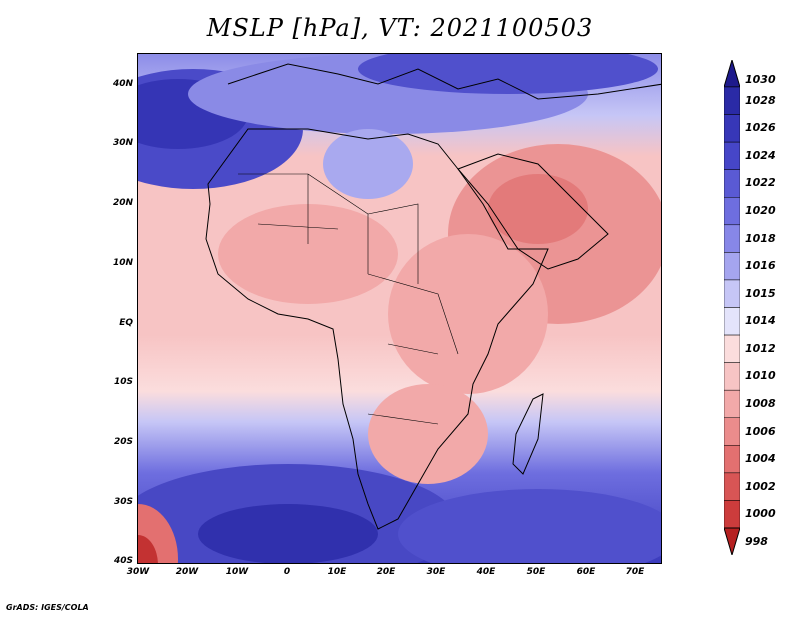 The height and width of the screenshot is (618, 800). Describe the element at coordinates (126, 323) in the screenshot. I see `y-tick-label: EQ` at that location.